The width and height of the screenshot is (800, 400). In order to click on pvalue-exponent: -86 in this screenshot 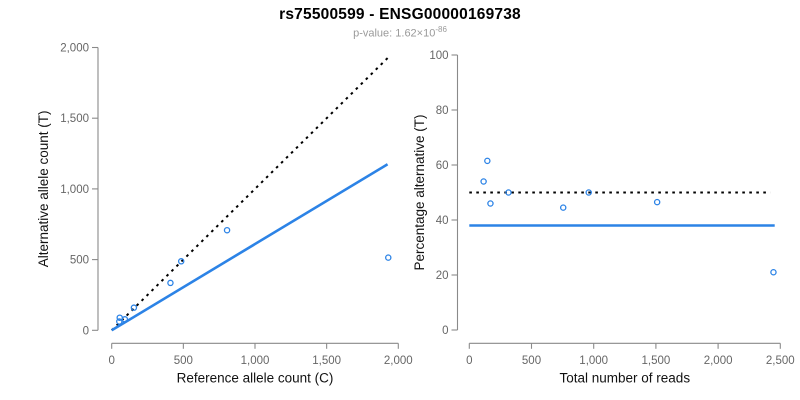, I will do `click(441, 29)`.